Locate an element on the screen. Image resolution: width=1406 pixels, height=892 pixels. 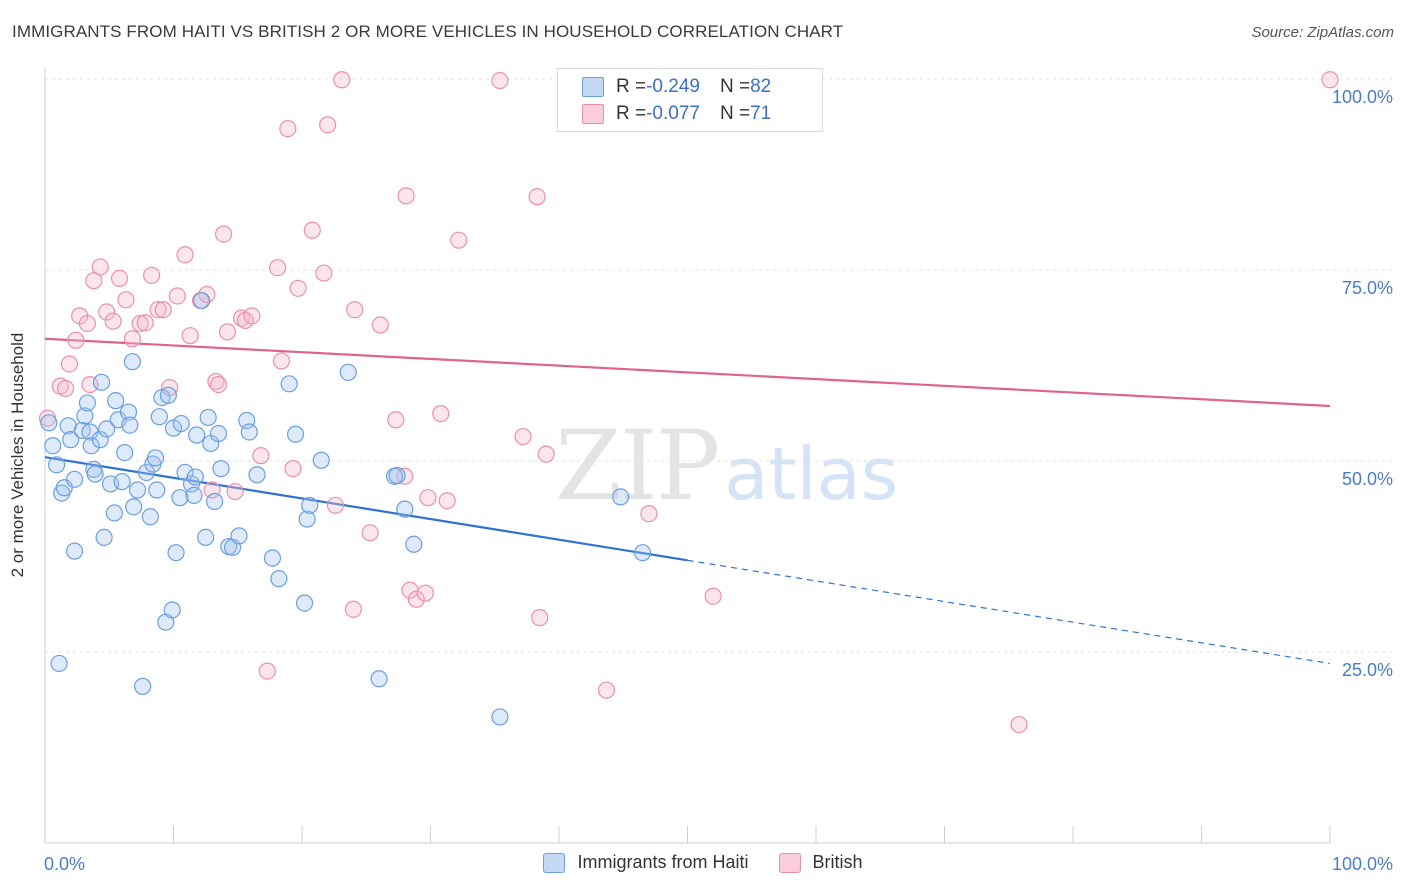
trend-british-solid is located at coordinates (687, 372).